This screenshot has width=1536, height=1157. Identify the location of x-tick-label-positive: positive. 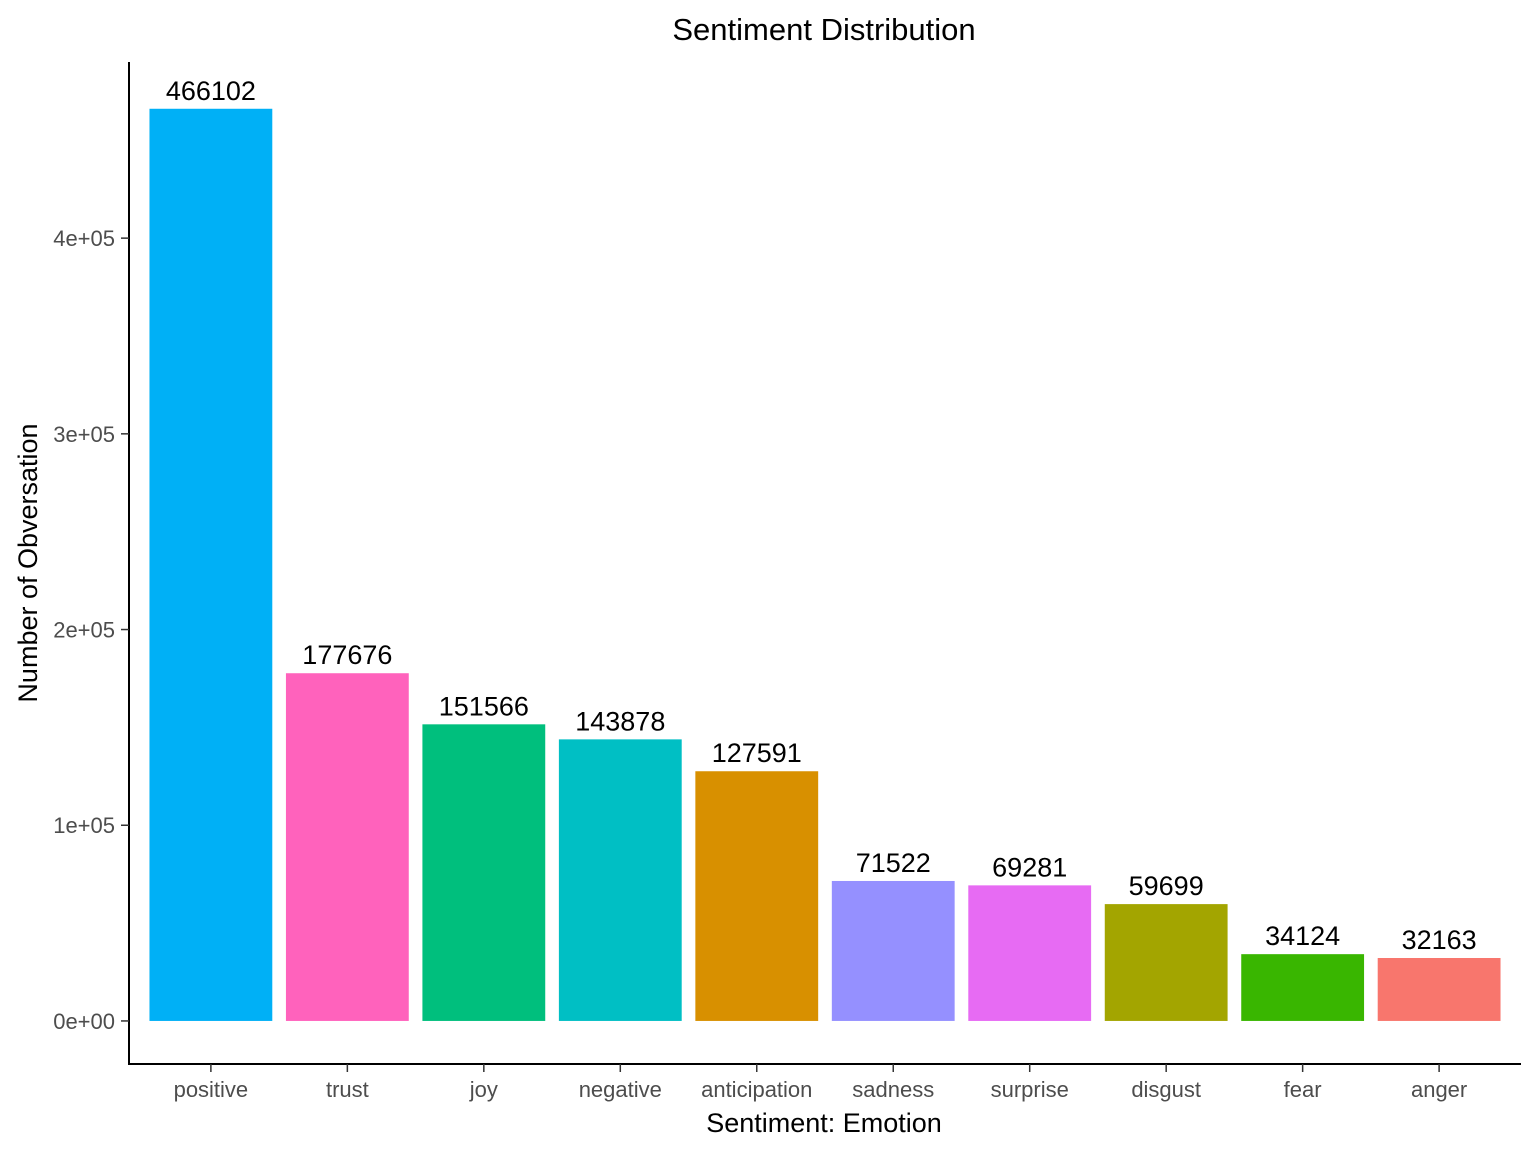
(211, 1089).